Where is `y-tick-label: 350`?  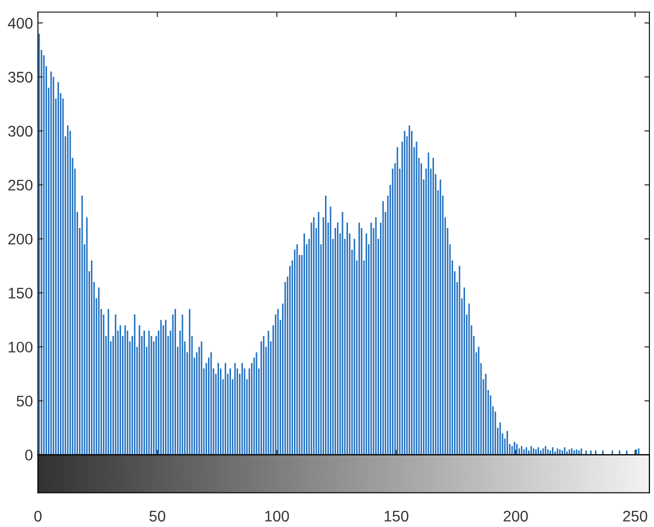 y-tick-label: 350 is located at coordinates (20, 77).